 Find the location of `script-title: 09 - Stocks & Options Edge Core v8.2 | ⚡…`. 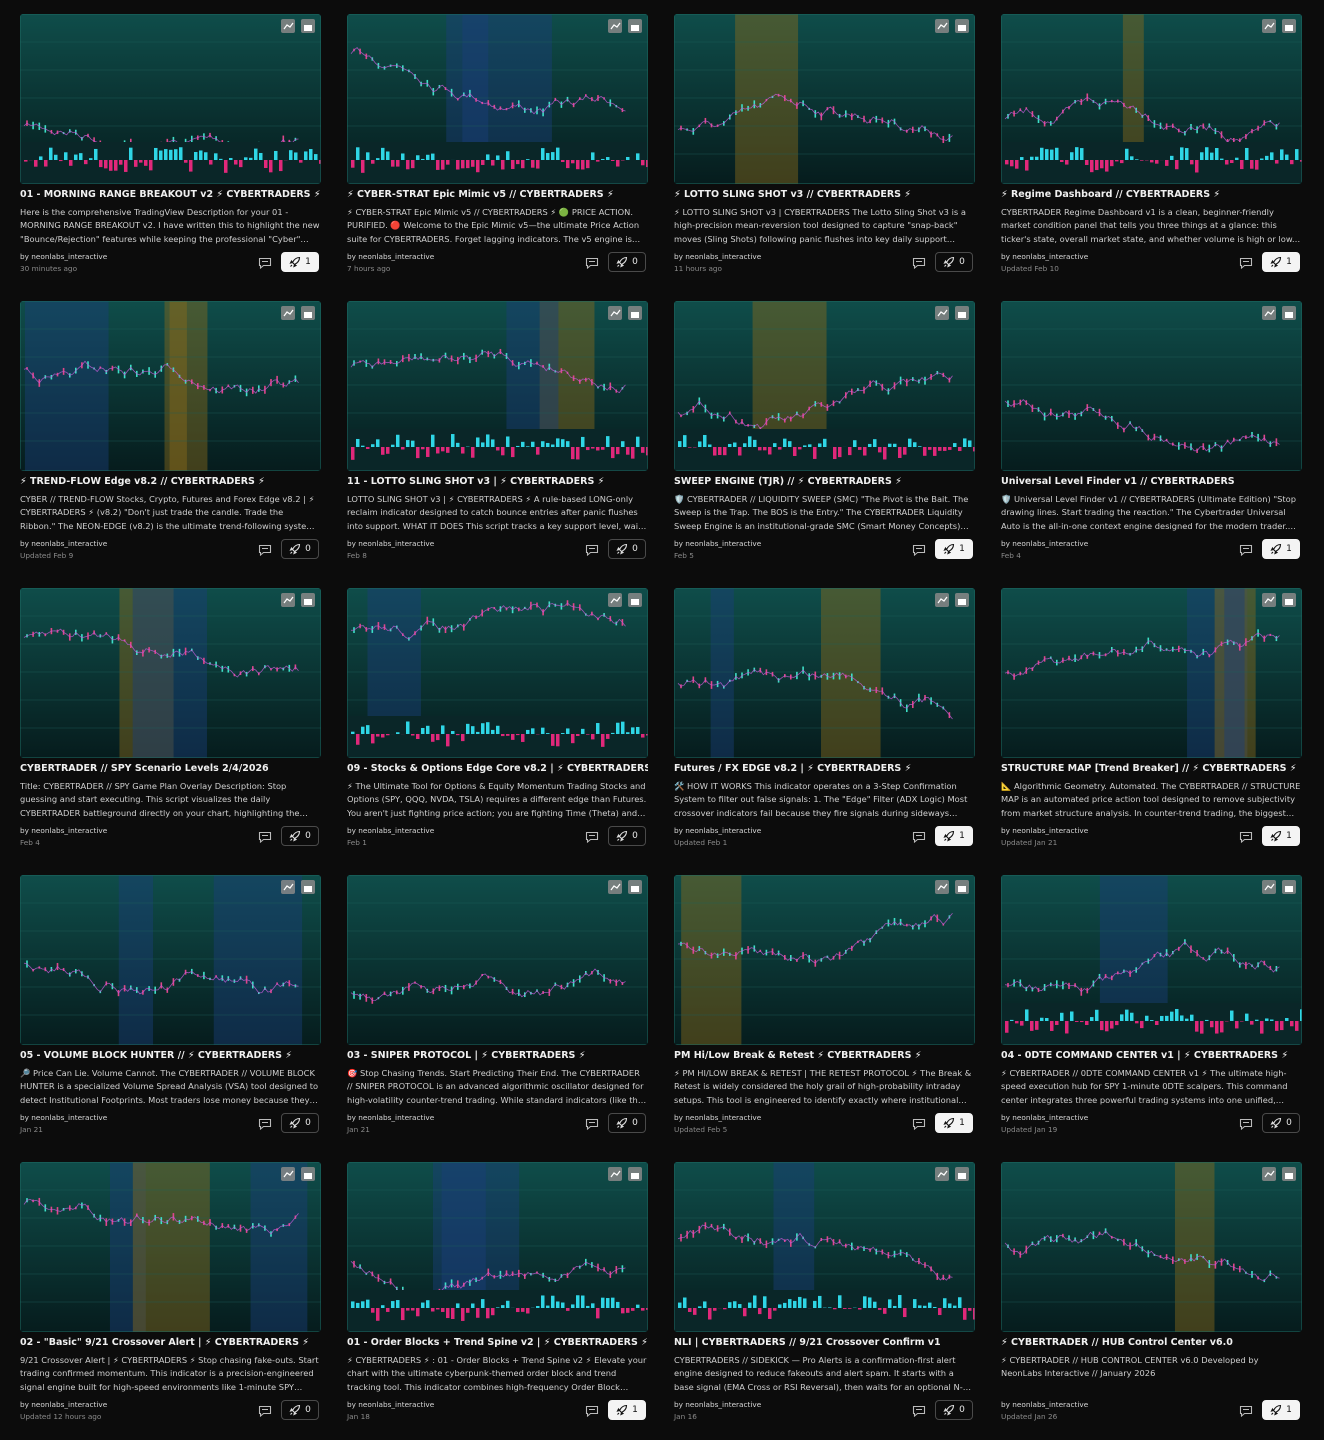

script-title: 09 - Stocks & Options Edge Core v8.2 | ⚡… is located at coordinates (497, 768).